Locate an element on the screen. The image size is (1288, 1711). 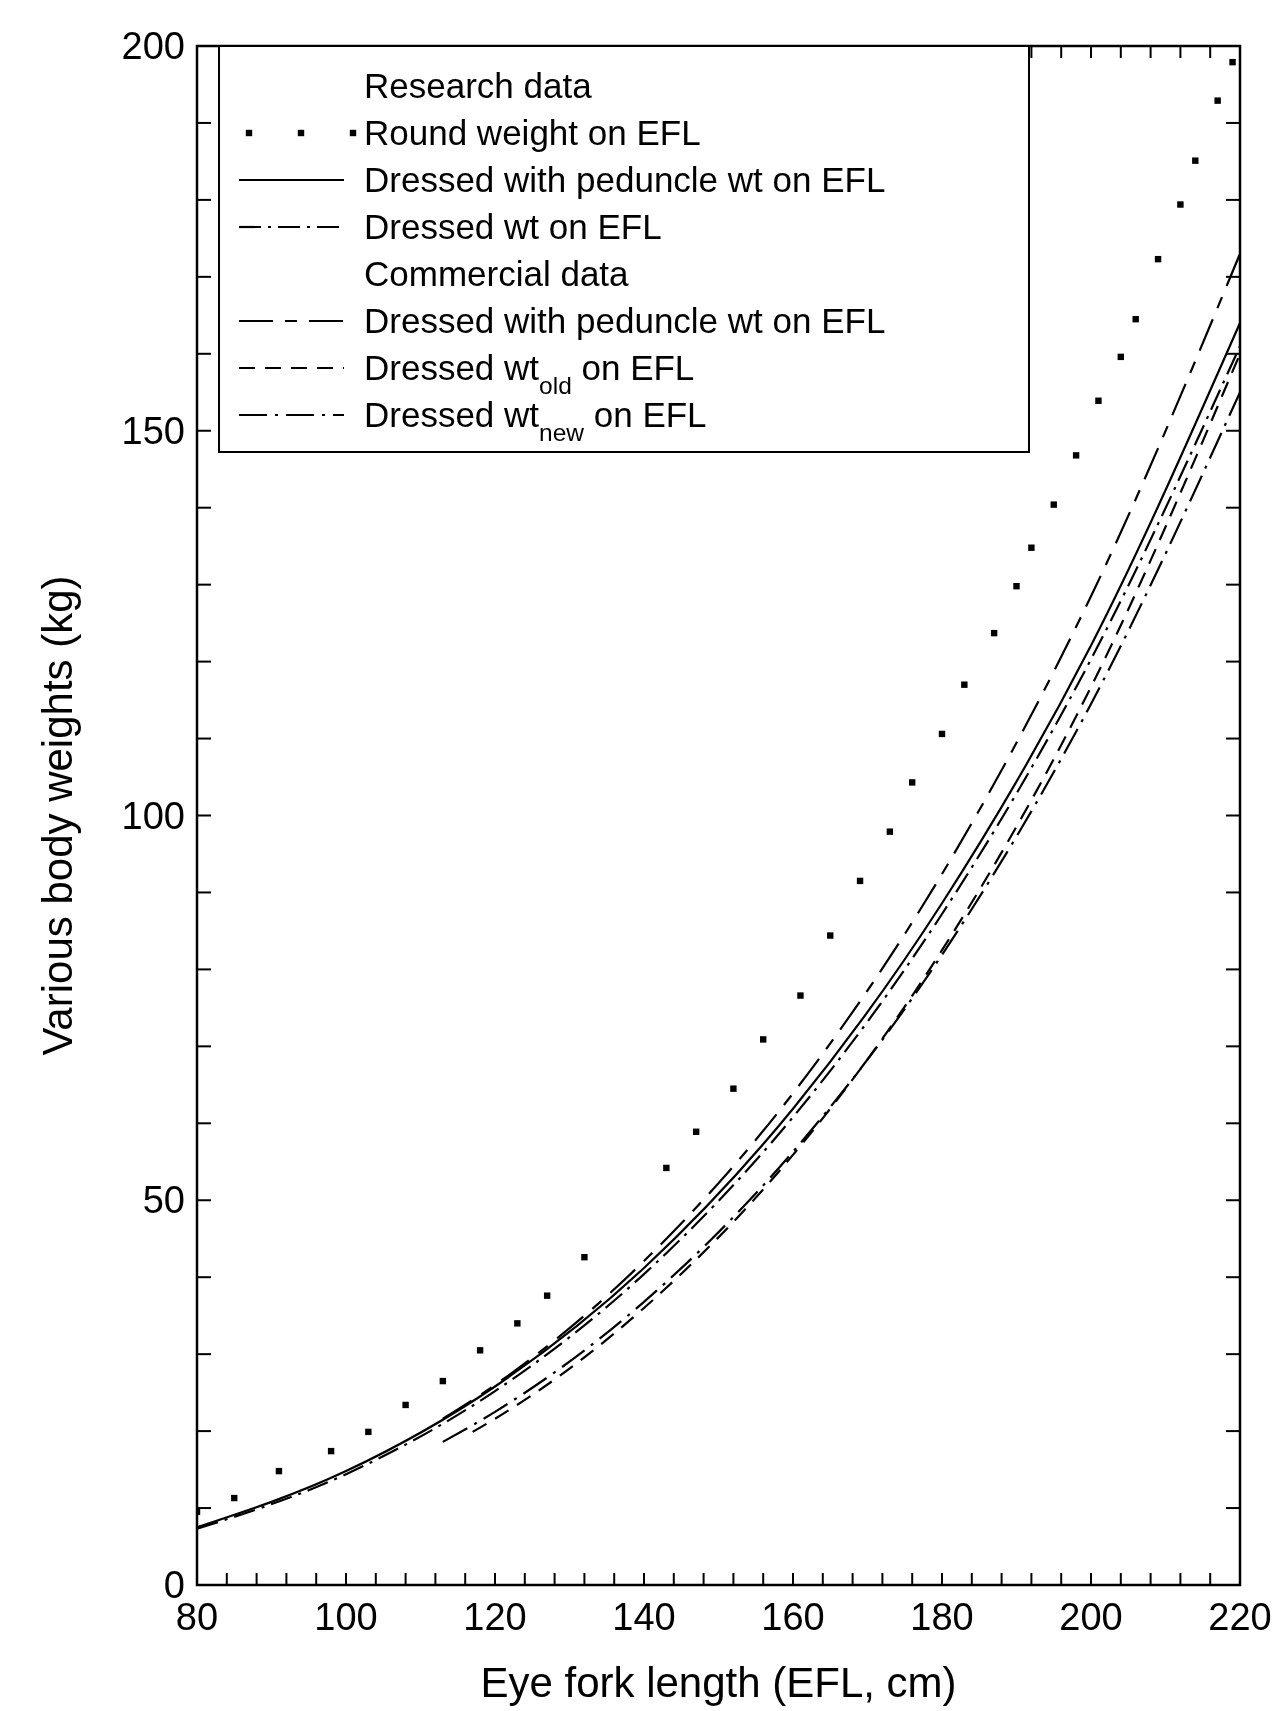
x-tick-label: 200 is located at coordinates (1091, 1617).